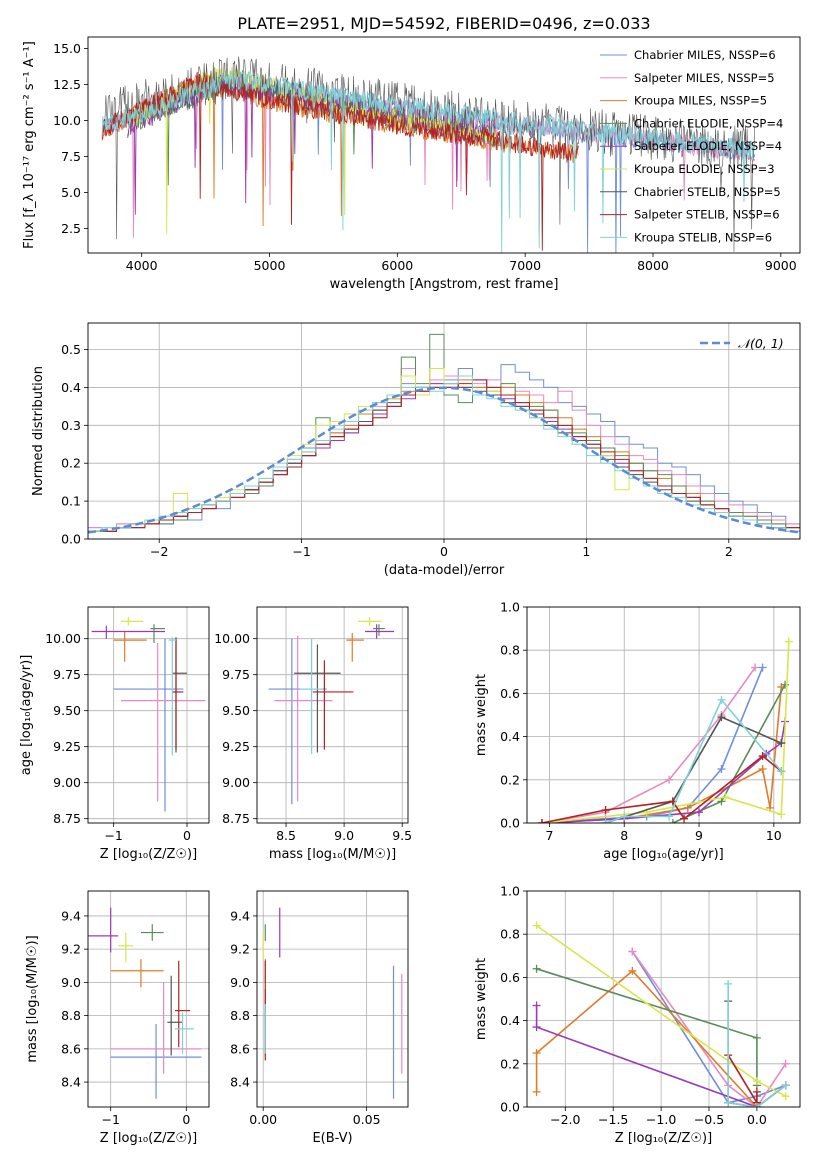 This screenshot has width=819, height=1170. I want to click on y-tick-label: 0.6, so click(510, 693).